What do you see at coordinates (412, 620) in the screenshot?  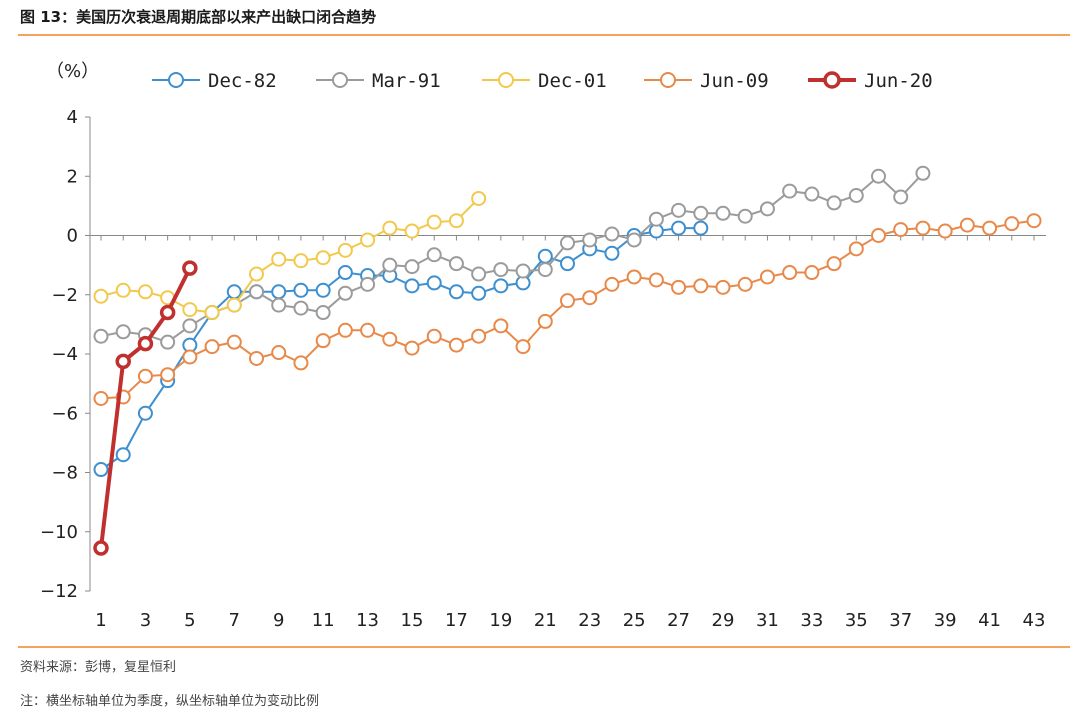 I see `x-tick-label: 15` at bounding box center [412, 620].